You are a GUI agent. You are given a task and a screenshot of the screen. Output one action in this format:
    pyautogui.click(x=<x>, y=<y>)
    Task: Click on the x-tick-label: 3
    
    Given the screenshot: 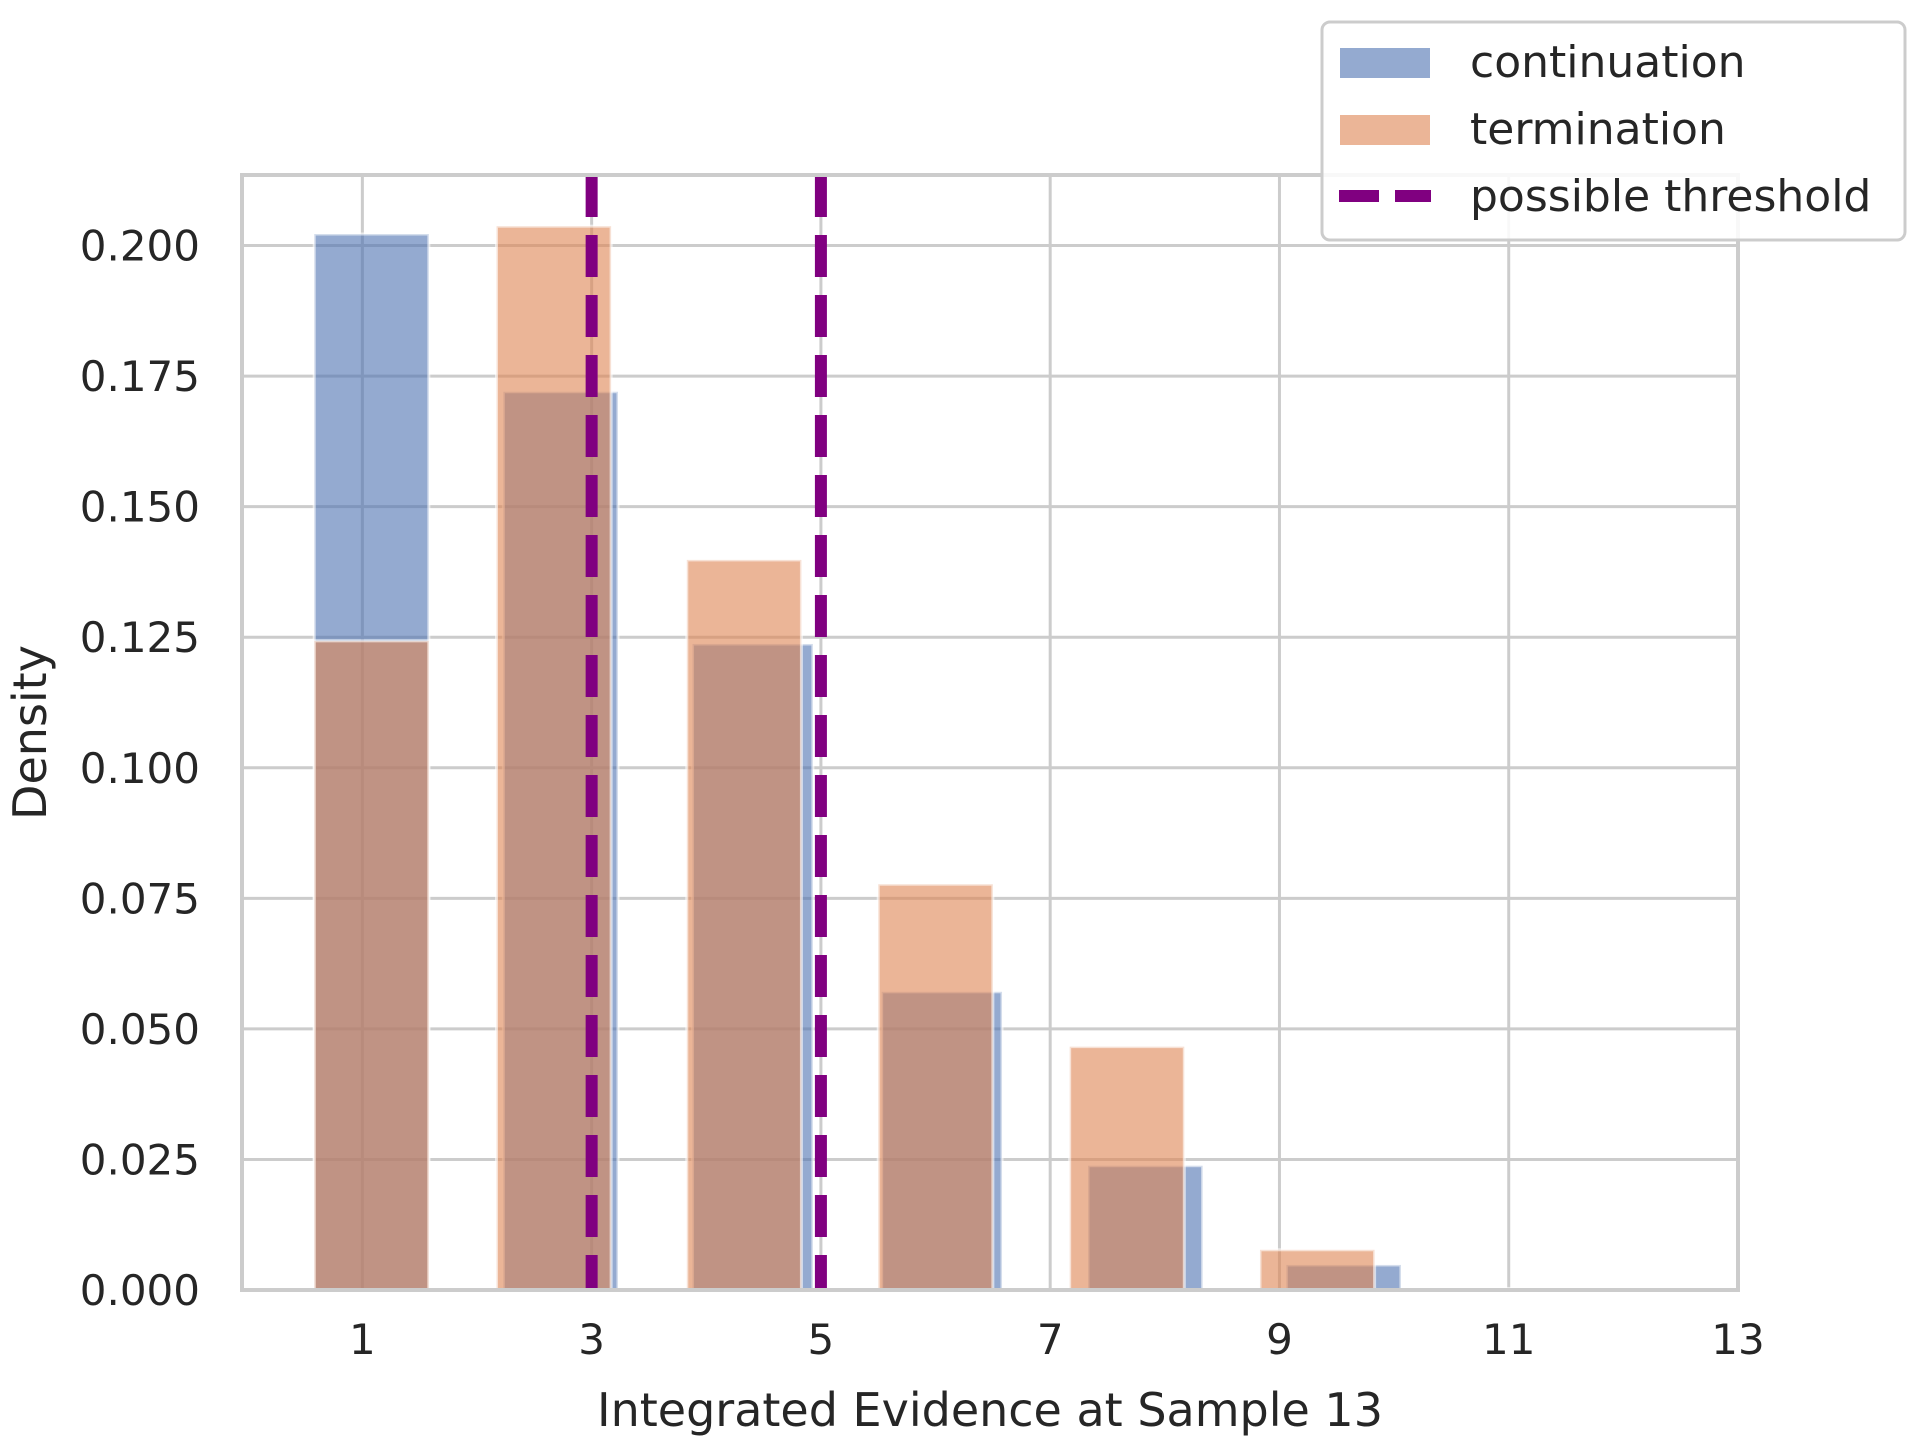 What is the action you would take?
    pyautogui.click(x=591, y=1339)
    